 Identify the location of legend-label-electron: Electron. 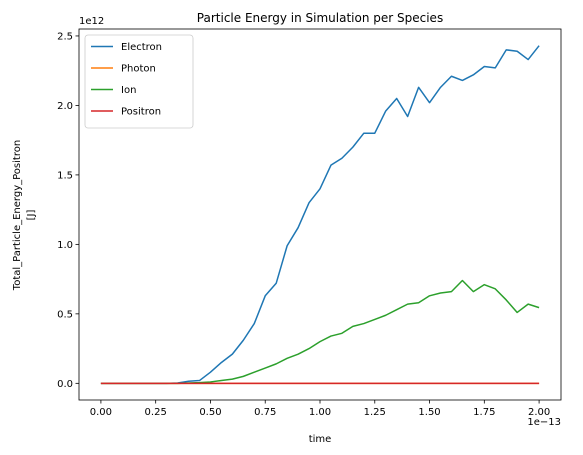
(141, 47).